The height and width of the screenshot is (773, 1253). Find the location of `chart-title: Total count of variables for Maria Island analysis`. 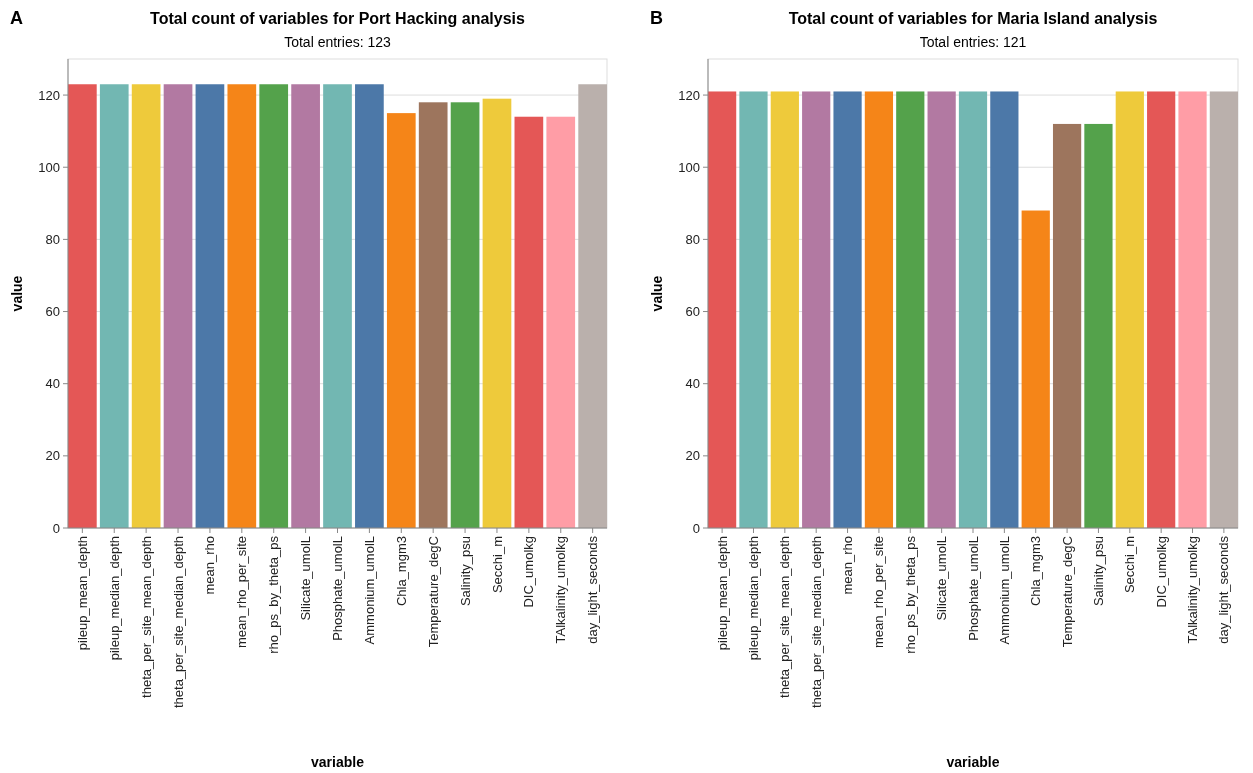

chart-title: Total count of variables for Maria Island analysis is located at coordinates (973, 18).